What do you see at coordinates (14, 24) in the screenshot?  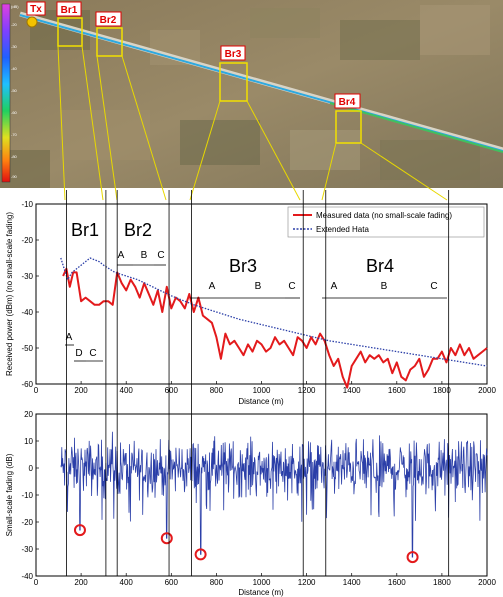 I see `colour-scale-tick: -20` at bounding box center [14, 24].